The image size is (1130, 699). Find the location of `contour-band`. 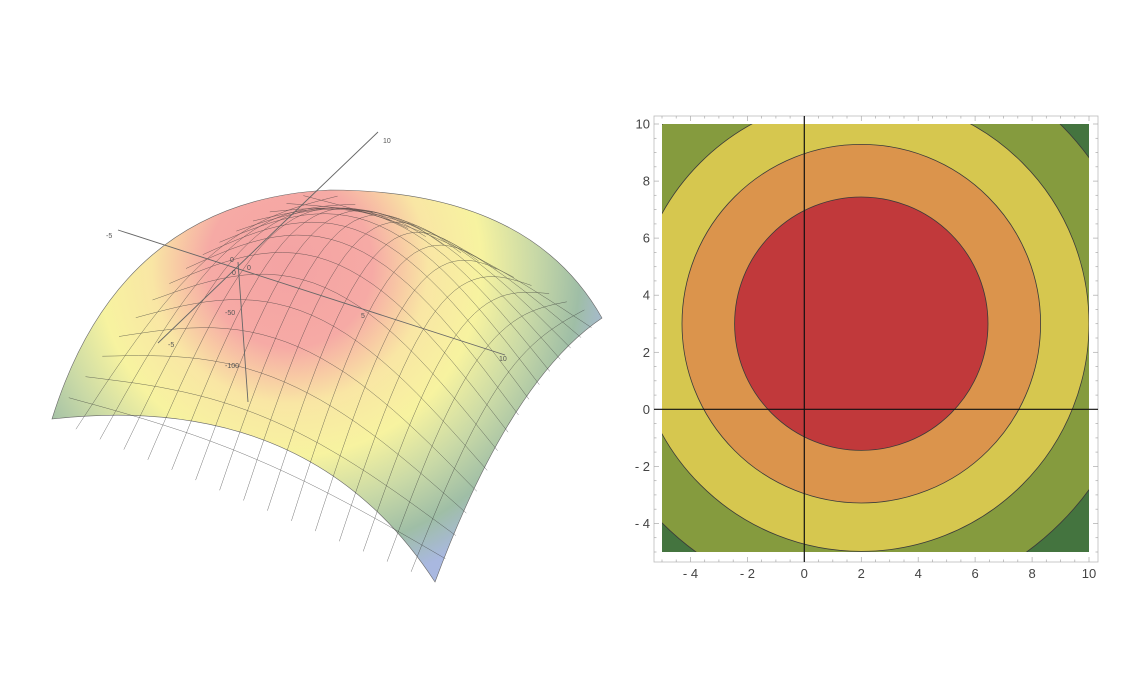

contour-band is located at coordinates (861, 323).